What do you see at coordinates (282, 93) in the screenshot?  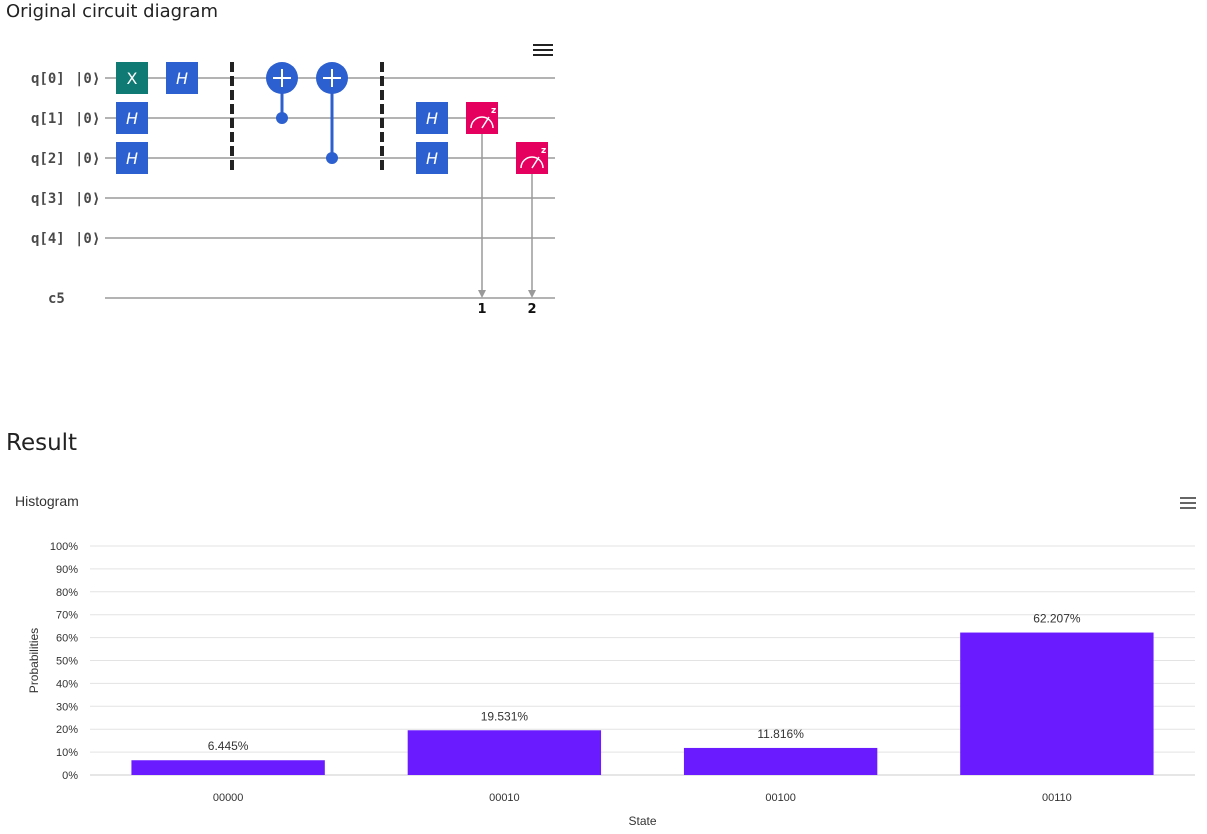 I see `cnot-gate-q1-q0` at bounding box center [282, 93].